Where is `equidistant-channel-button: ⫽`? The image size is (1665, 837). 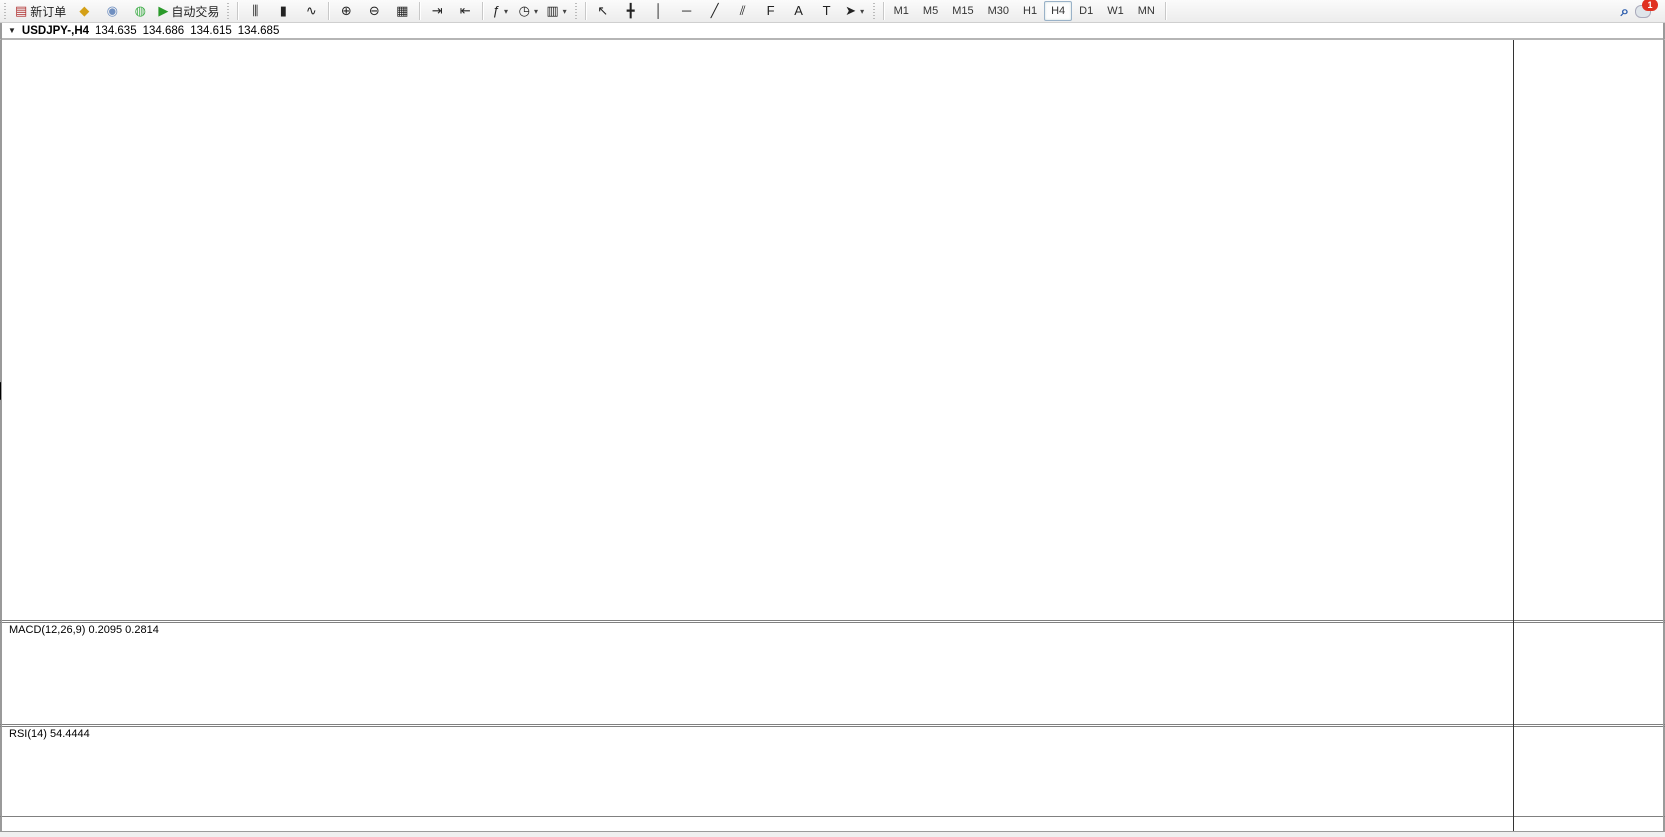 equidistant-channel-button: ⫽ is located at coordinates (743, 11).